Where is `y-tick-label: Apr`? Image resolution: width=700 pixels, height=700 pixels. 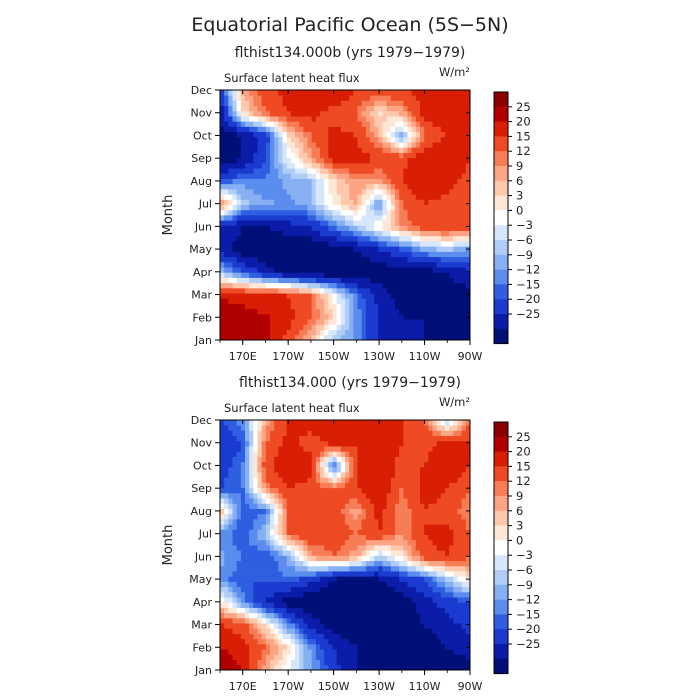
y-tick-label: Apr is located at coordinates (203, 272).